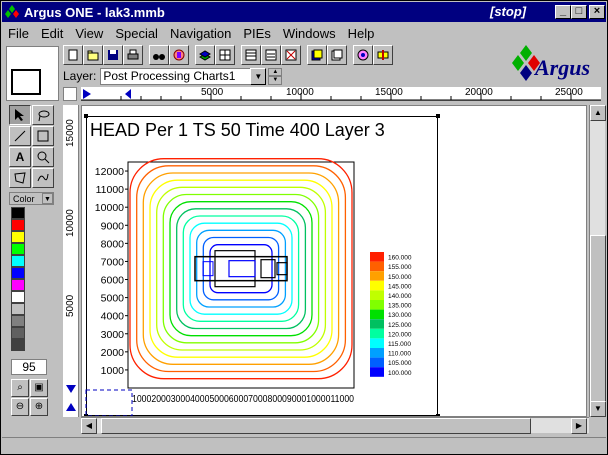  What do you see at coordinates (317, 55) in the screenshot?
I see `stack-icon` at bounding box center [317, 55].